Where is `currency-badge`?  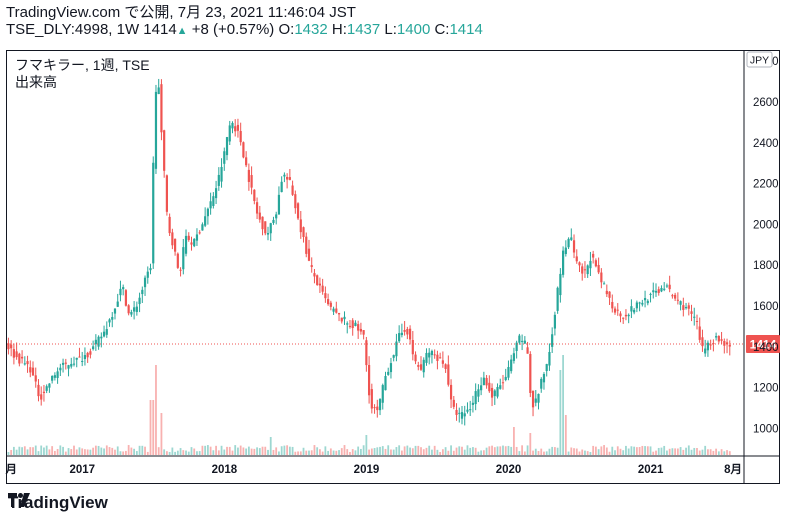 currency-badge is located at coordinates (759, 59).